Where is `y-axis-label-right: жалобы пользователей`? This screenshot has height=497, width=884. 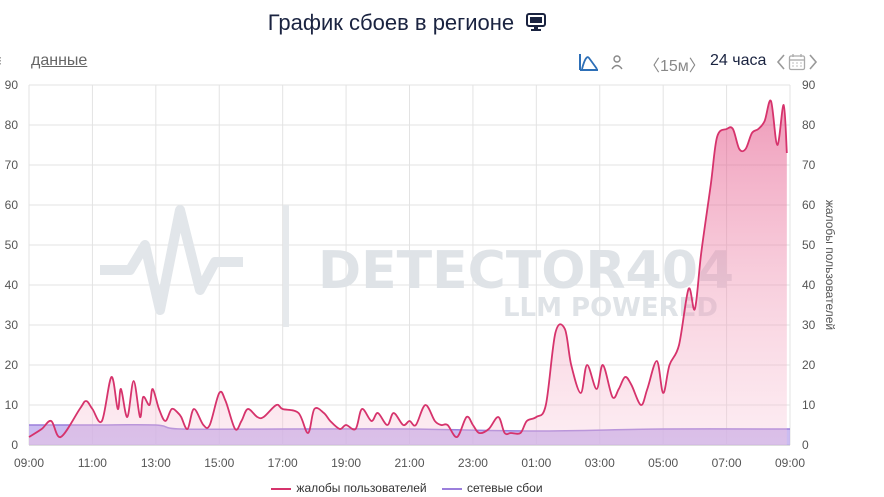 y-axis-label-right: жалобы пользователей is located at coordinates (830, 265).